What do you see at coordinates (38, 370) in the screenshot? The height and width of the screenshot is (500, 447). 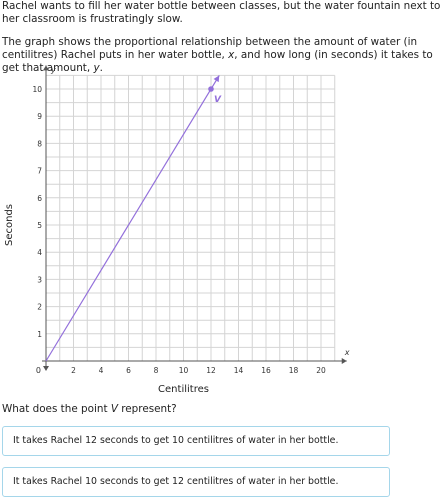 I see `origin-label: 0` at bounding box center [38, 370].